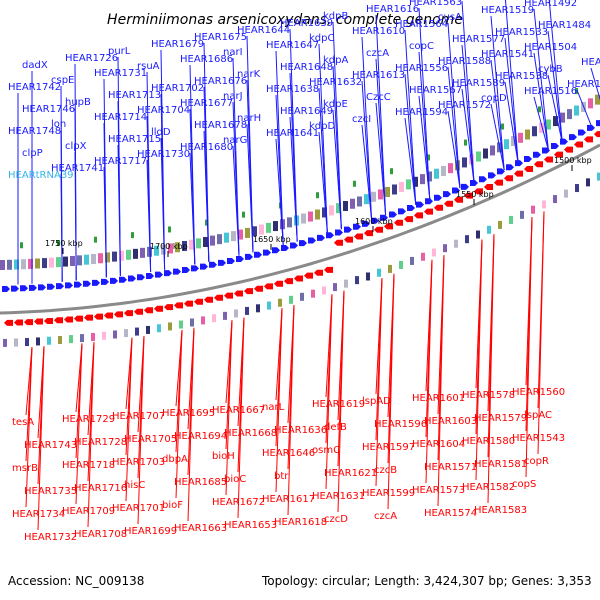  I want to click on reverse-gene-label: HEAR1703, so click(138, 462).